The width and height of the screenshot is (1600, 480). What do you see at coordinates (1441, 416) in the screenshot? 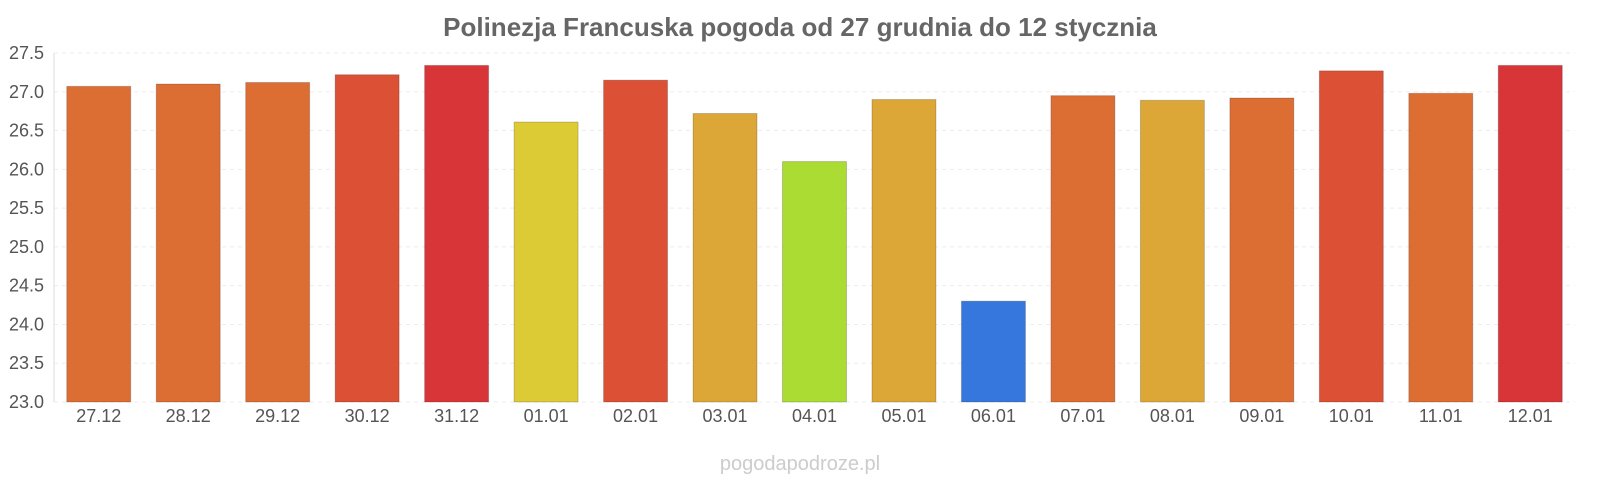
I see `x-tick-label: 11.01` at bounding box center [1441, 416].